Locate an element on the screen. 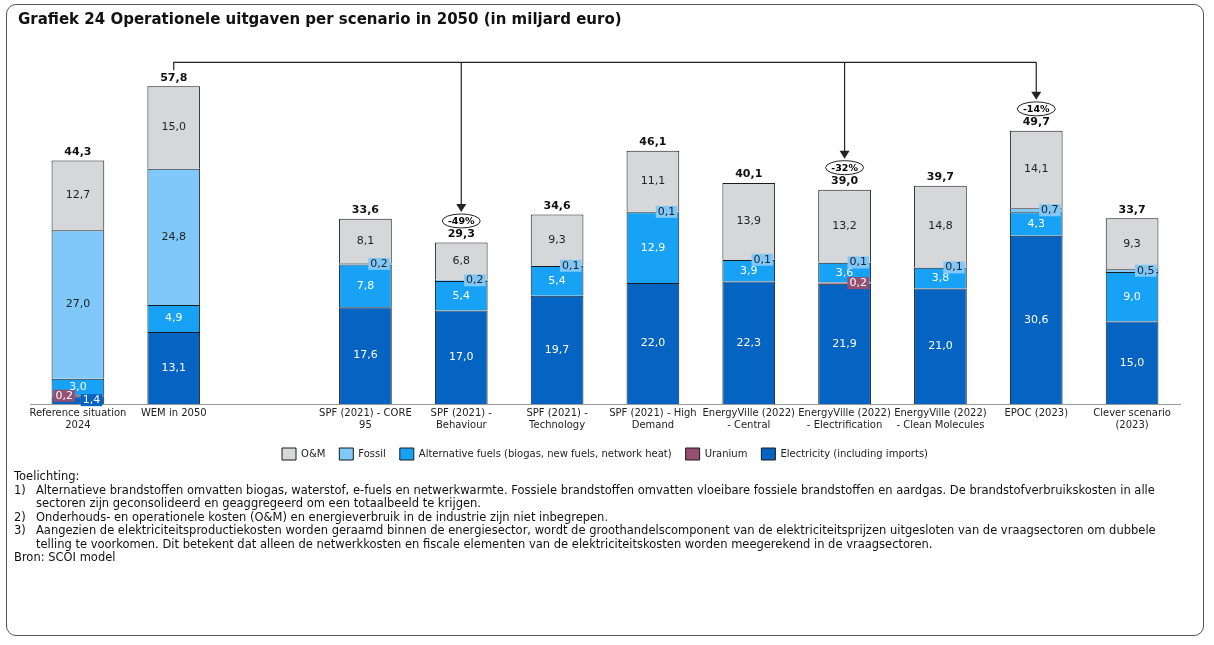 The height and width of the screenshot is (645, 1214). data-label: 11,1 is located at coordinates (653, 181).